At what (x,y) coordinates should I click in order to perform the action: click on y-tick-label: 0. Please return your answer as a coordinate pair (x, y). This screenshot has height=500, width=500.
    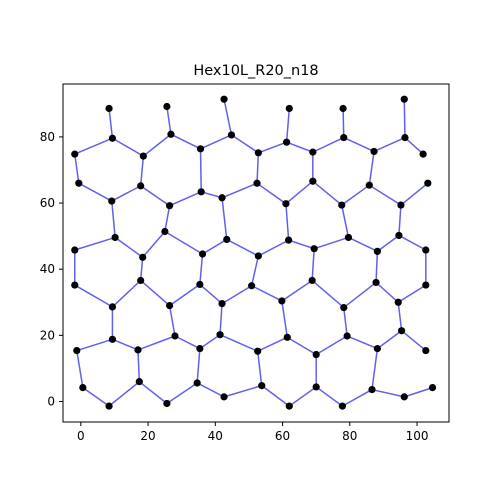
    Looking at the image, I should click on (51, 401).